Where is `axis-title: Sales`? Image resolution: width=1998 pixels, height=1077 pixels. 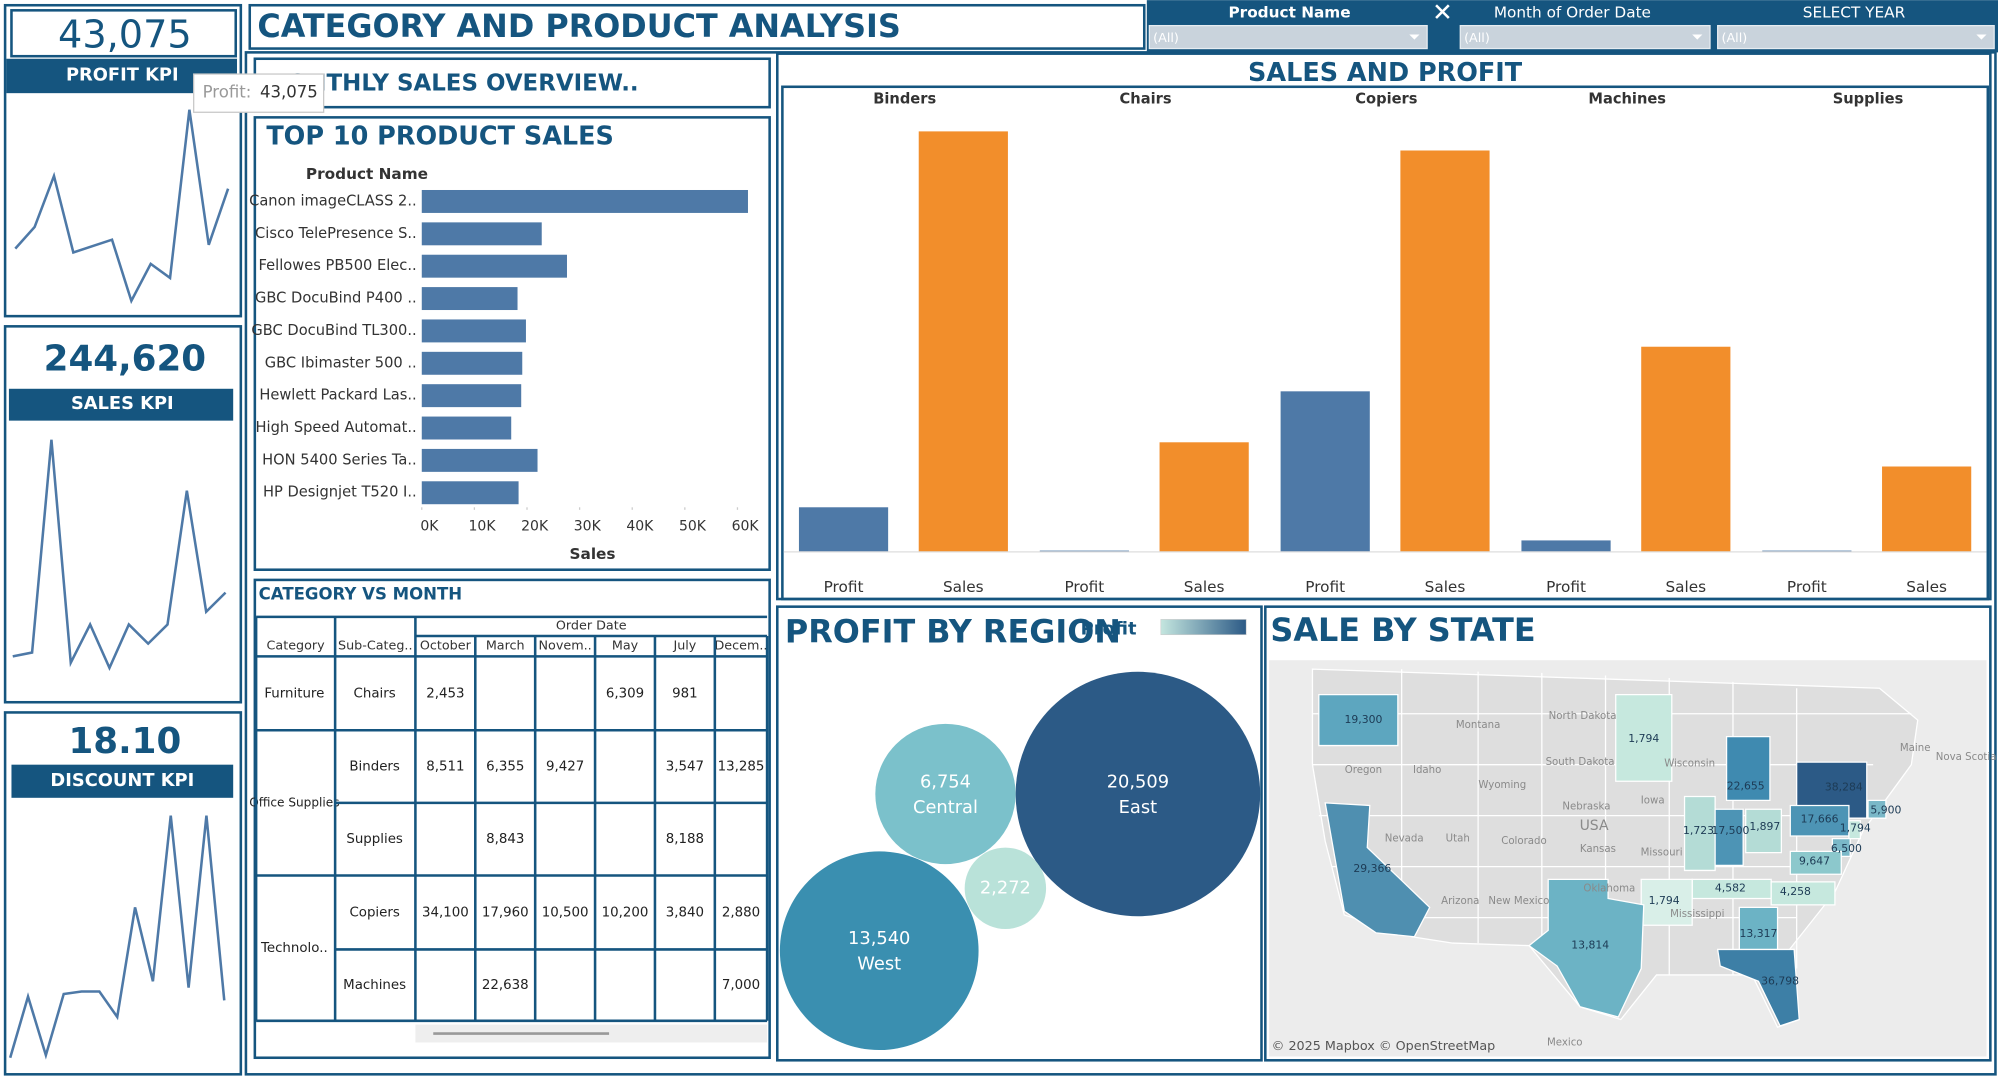 axis-title: Sales is located at coordinates (593, 554).